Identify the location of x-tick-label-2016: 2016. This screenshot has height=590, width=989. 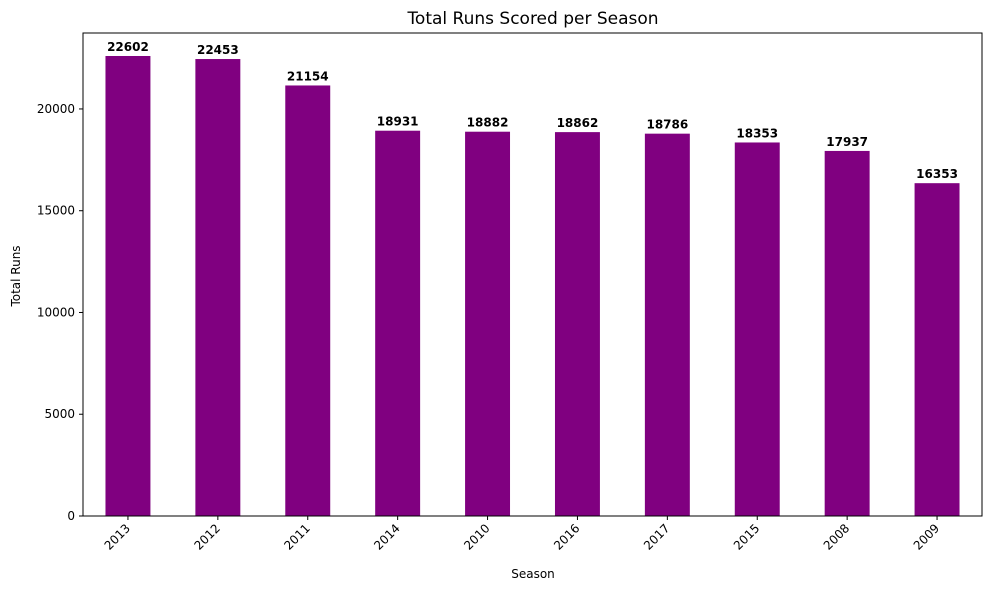
(566, 536).